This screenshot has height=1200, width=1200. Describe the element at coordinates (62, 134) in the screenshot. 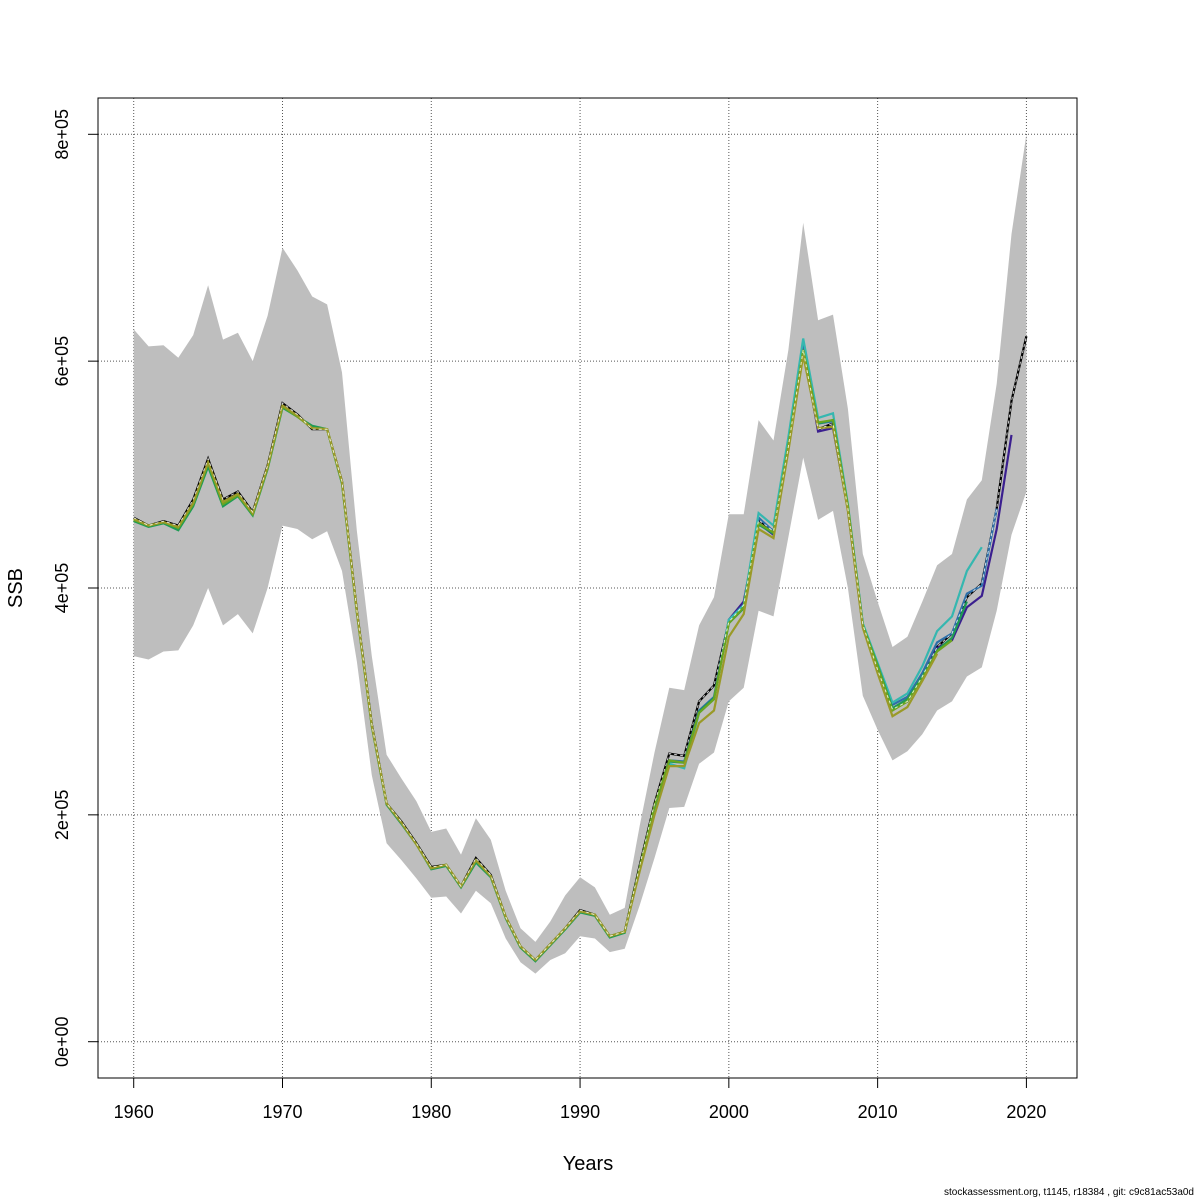

I see `y-tick-label: 8e+05` at that location.